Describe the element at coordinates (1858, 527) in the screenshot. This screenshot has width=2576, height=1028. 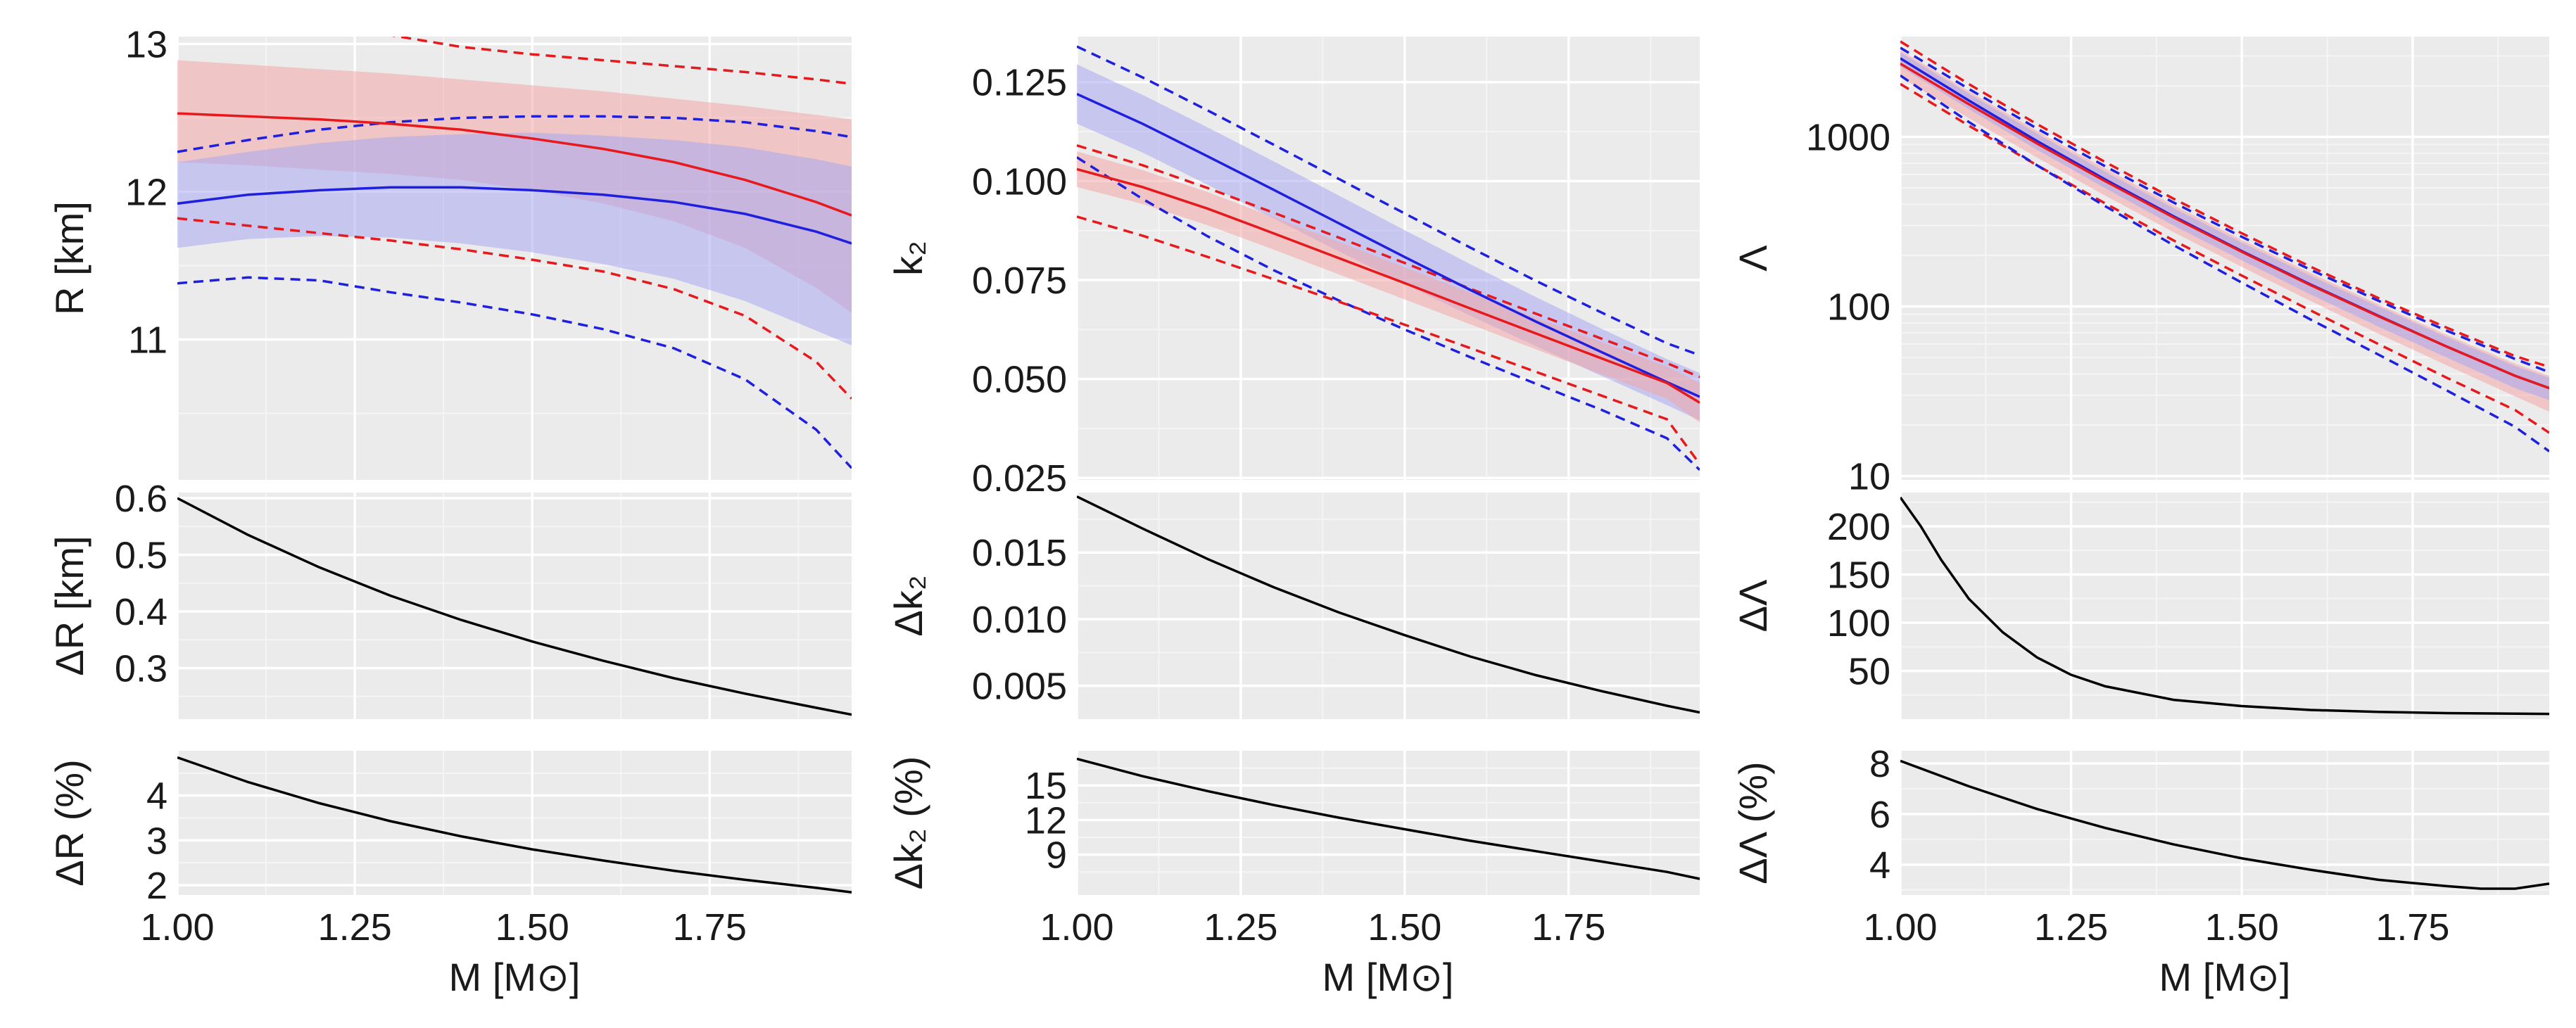
I see `y-tick-label: 200` at that location.